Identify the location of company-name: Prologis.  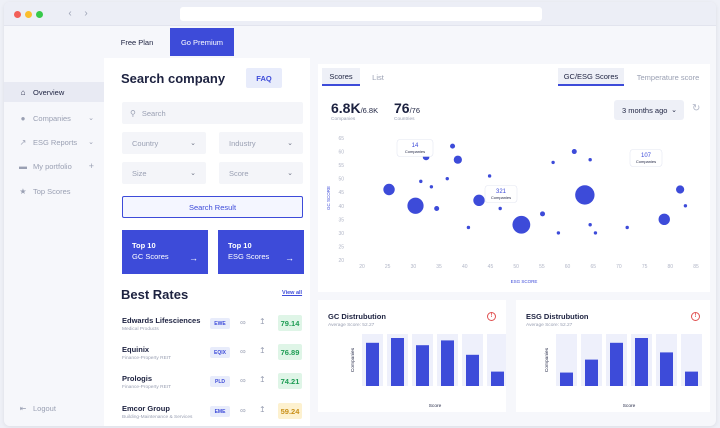
(137, 378).